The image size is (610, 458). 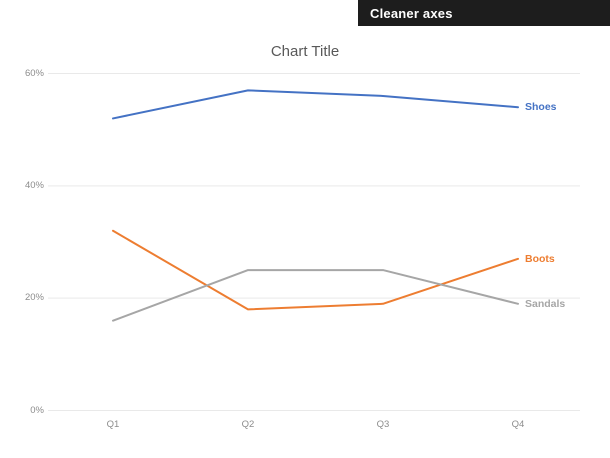 What do you see at coordinates (315, 295) in the screenshot?
I see `series-line-sandals` at bounding box center [315, 295].